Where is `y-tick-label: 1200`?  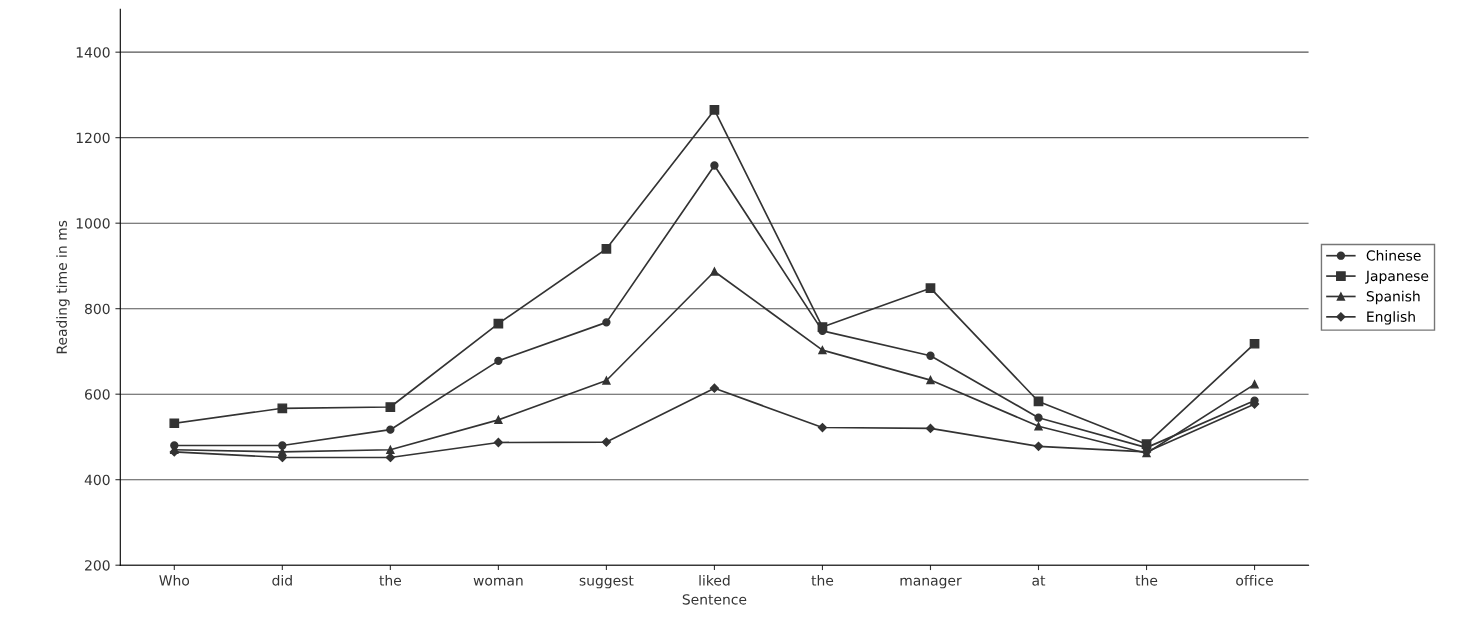
y-tick-label: 1200 is located at coordinates (93, 138).